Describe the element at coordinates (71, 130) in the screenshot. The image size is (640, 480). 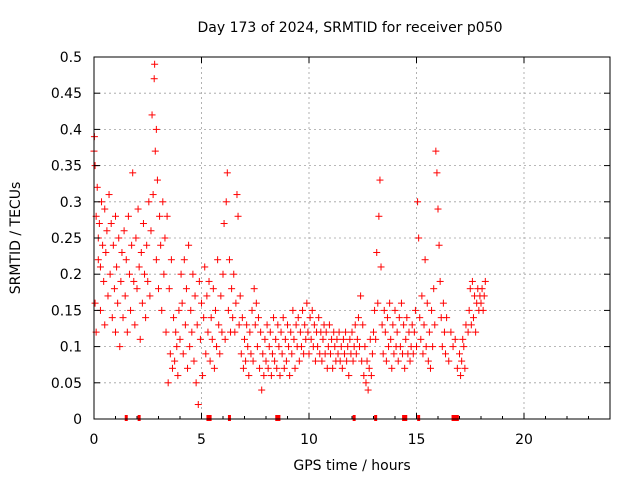
I see `y-tick-label: 0.4` at that location.